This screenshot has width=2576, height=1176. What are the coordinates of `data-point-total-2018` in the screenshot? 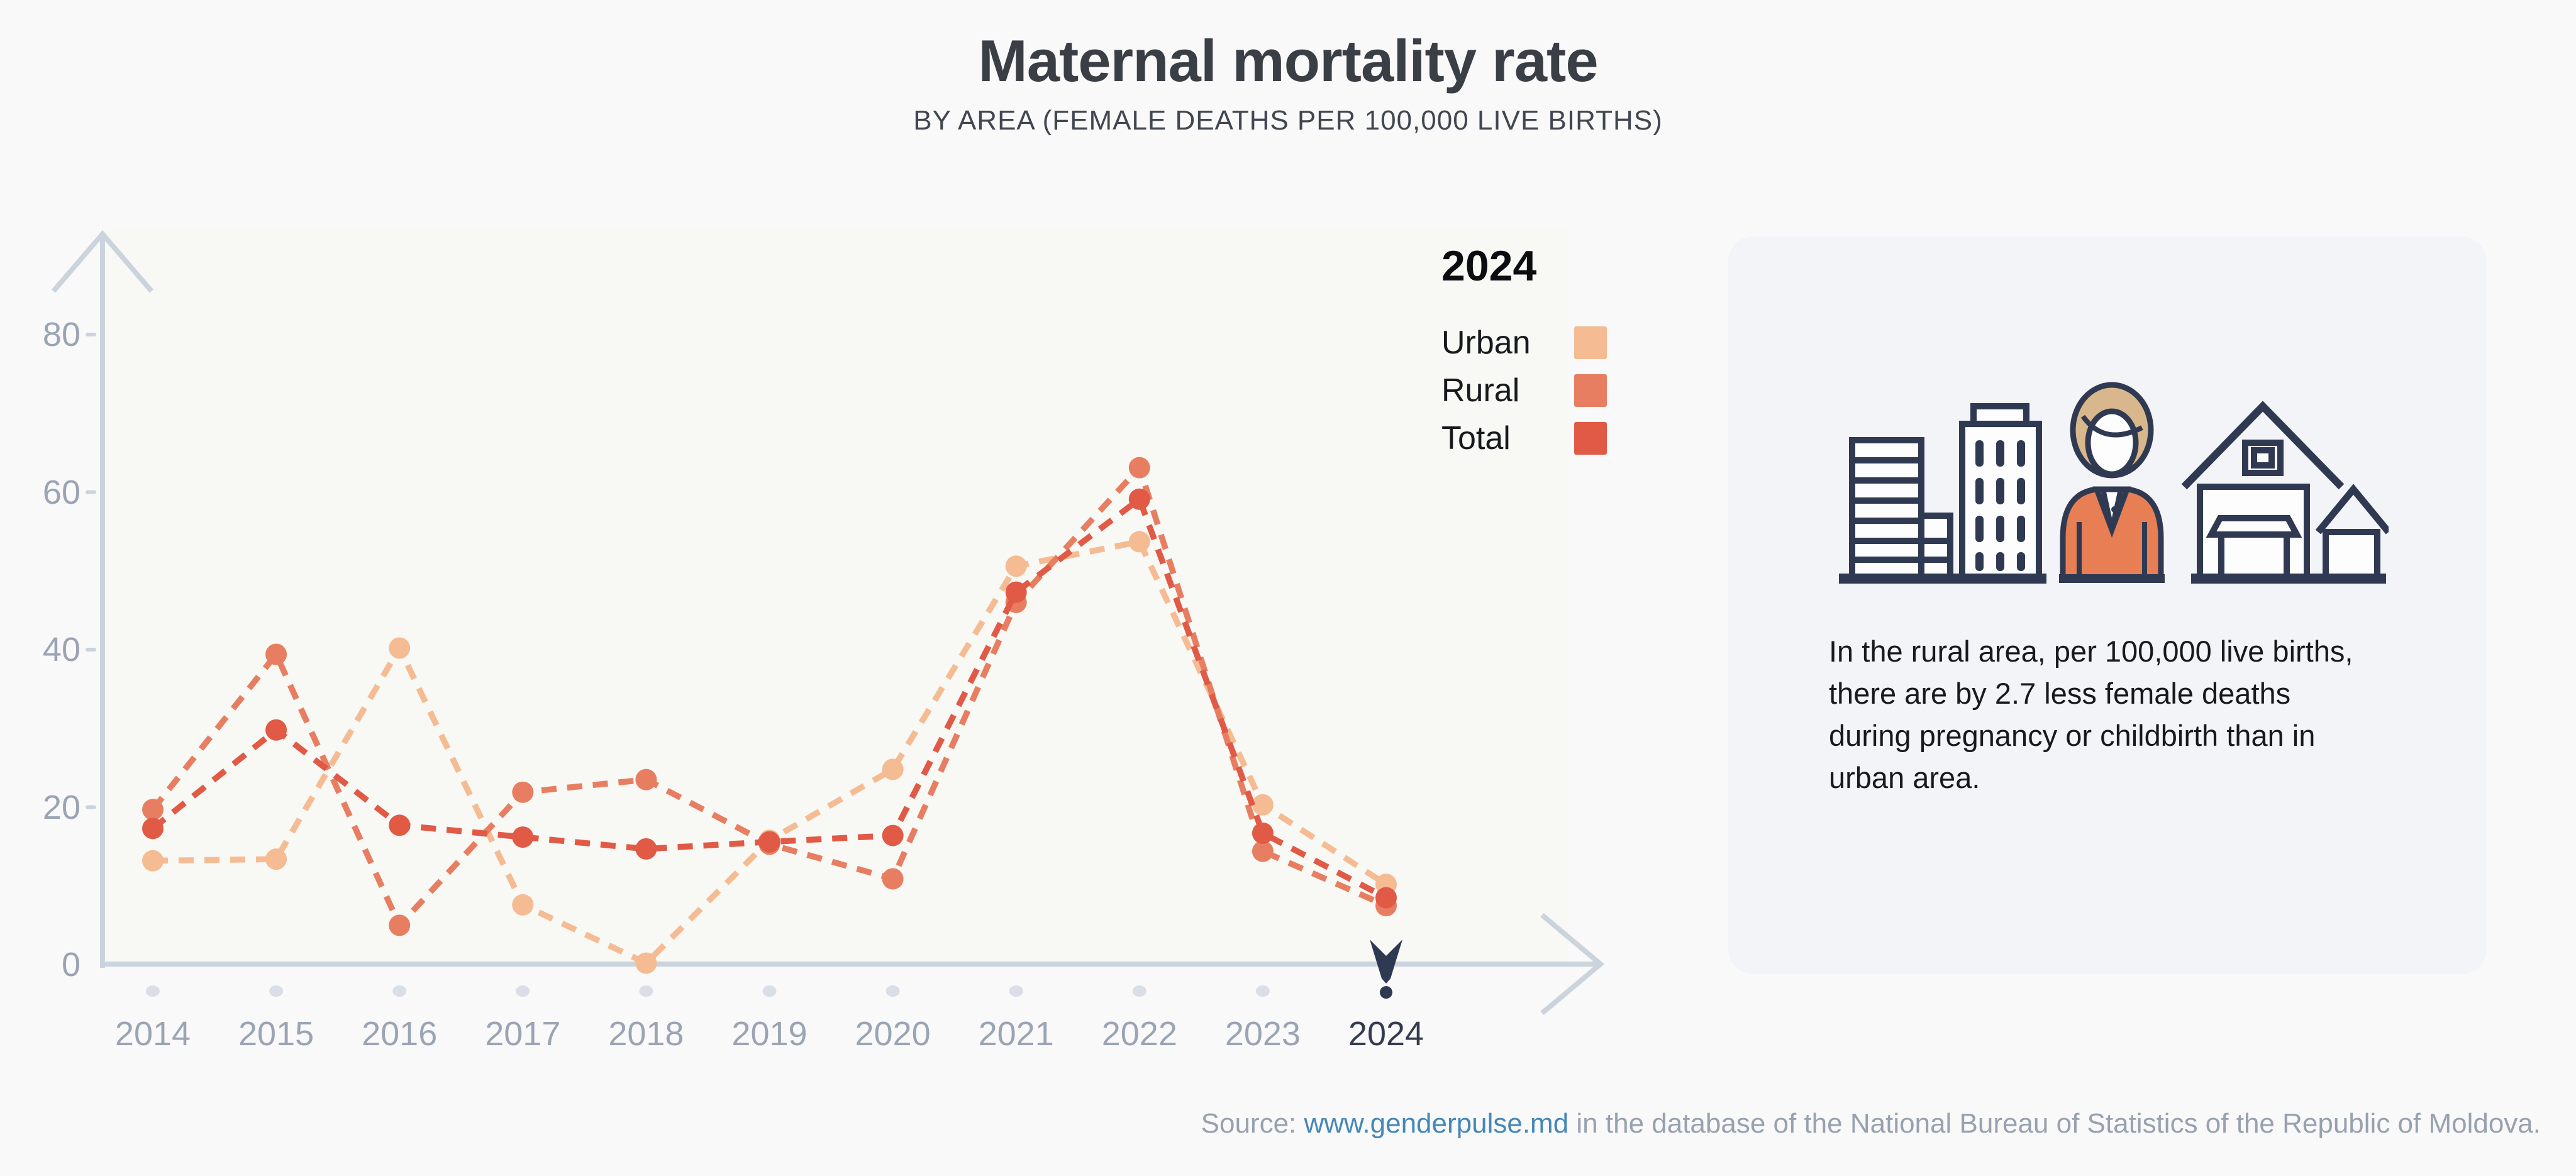 It's located at (646, 849).